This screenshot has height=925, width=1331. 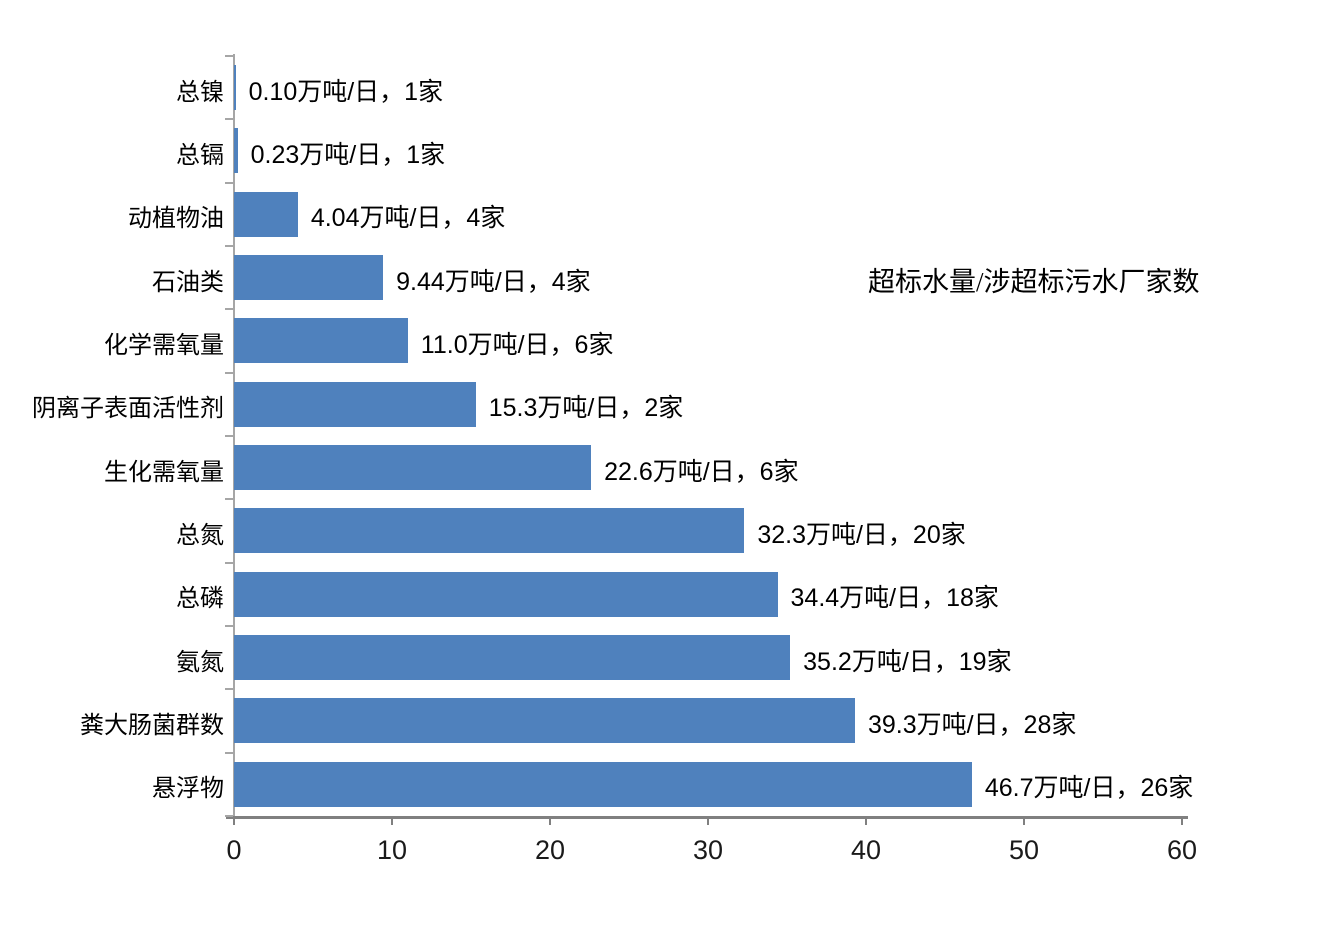 I want to click on category-label: 粪大肠菌群数, so click(x=152, y=725).